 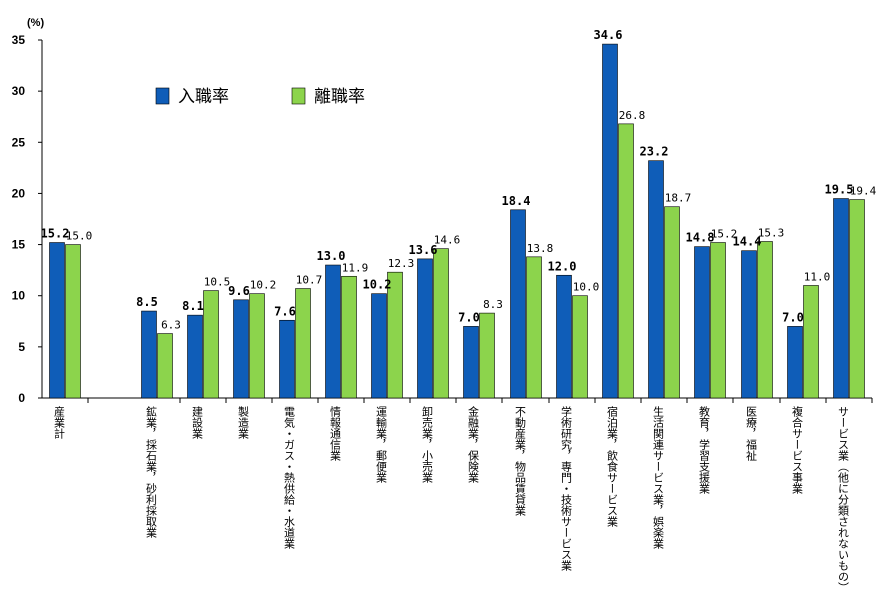 What do you see at coordinates (203, 97) in the screenshot?
I see `legend-label-hiring: 入職率` at bounding box center [203, 97].